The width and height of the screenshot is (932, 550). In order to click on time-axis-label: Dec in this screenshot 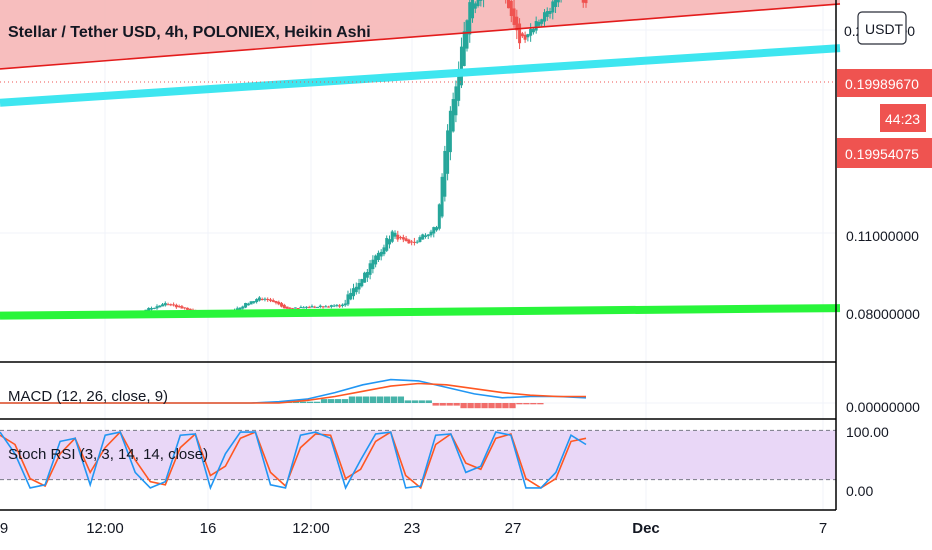, I will do `click(646, 528)`.